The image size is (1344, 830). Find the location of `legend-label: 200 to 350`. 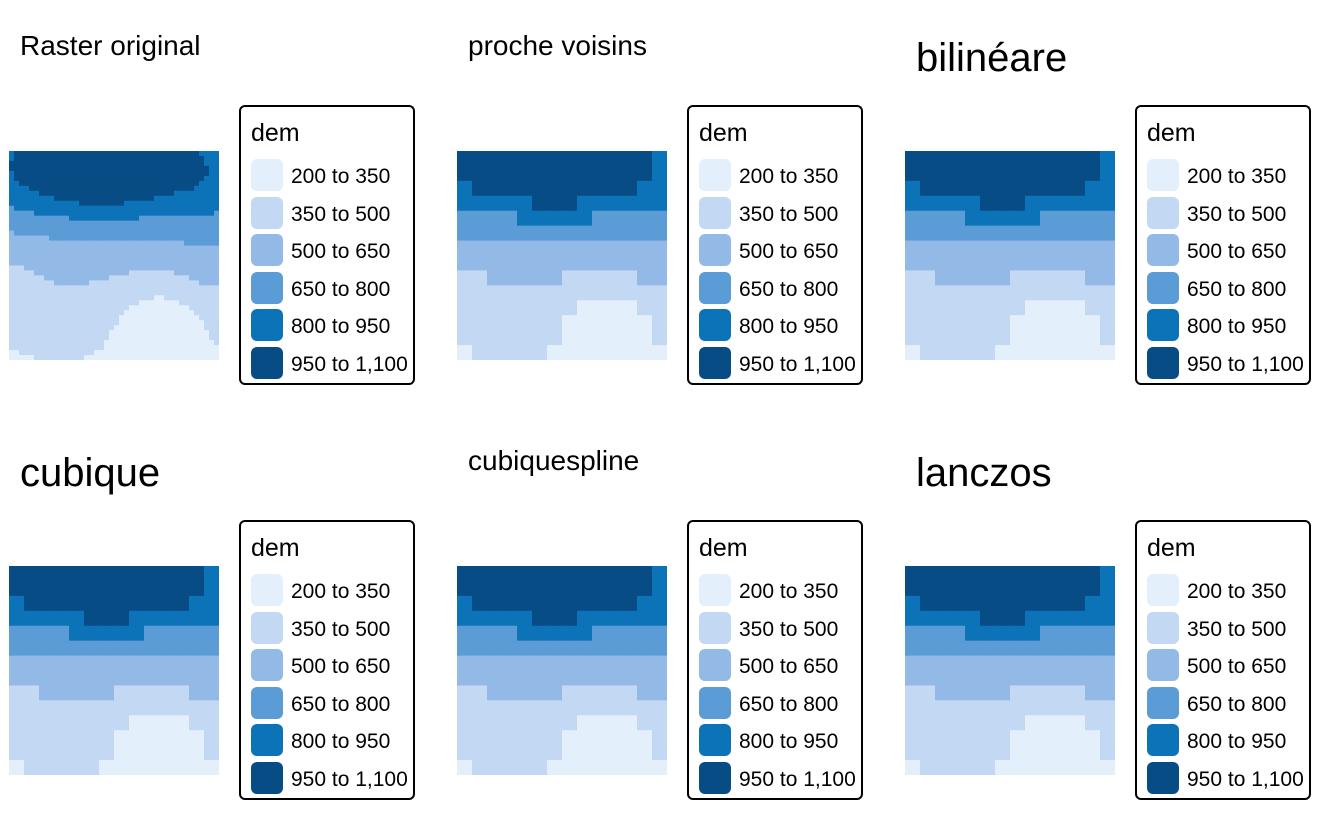

legend-label: 200 to 350 is located at coordinates (341, 176).